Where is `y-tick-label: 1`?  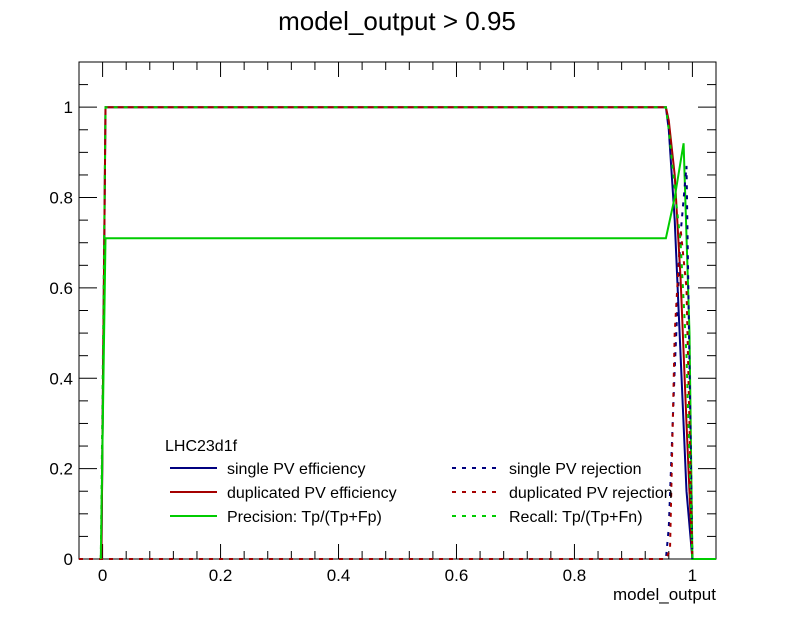 y-tick-label: 1 is located at coordinates (68, 107).